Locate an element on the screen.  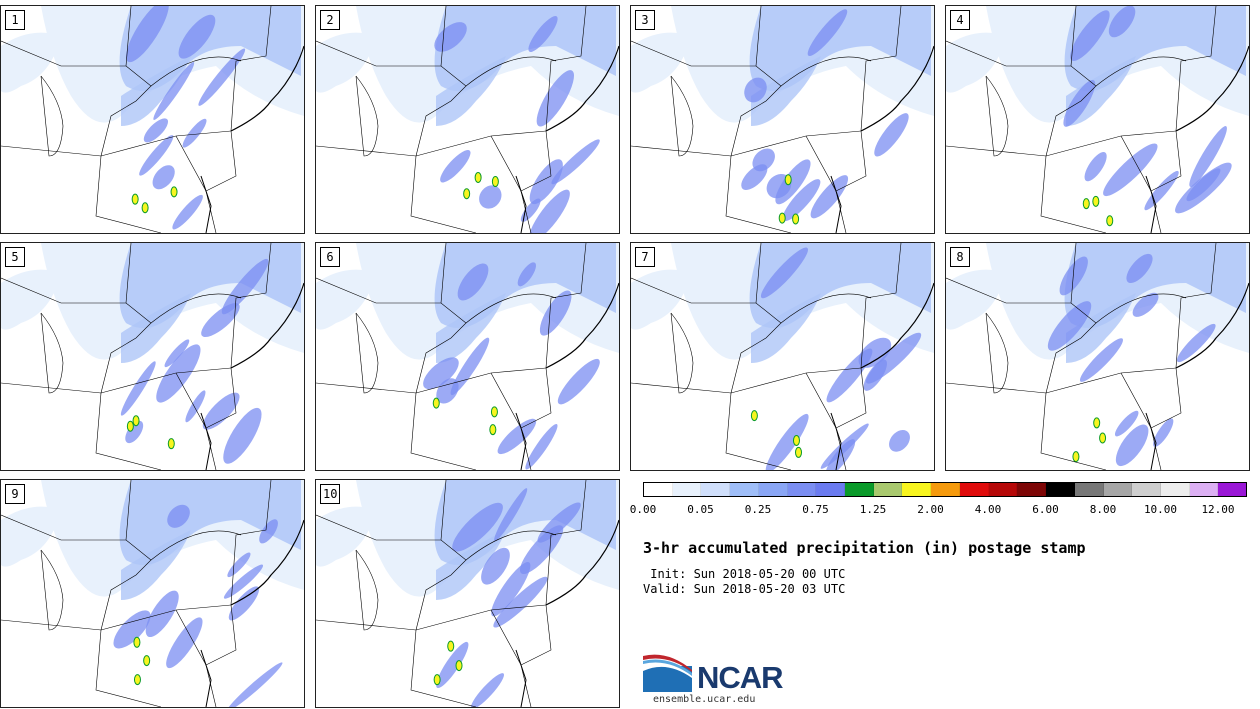
colorbar-tick: 0.00 is located at coordinates (643, 509).